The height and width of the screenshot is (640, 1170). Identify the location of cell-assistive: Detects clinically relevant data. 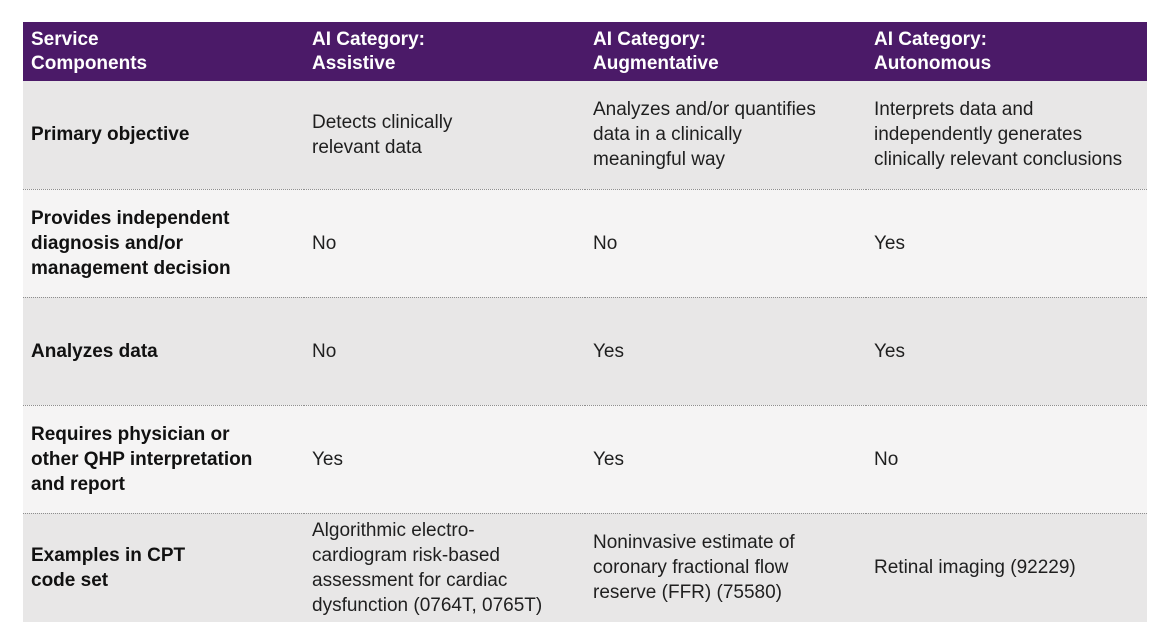
(444, 135).